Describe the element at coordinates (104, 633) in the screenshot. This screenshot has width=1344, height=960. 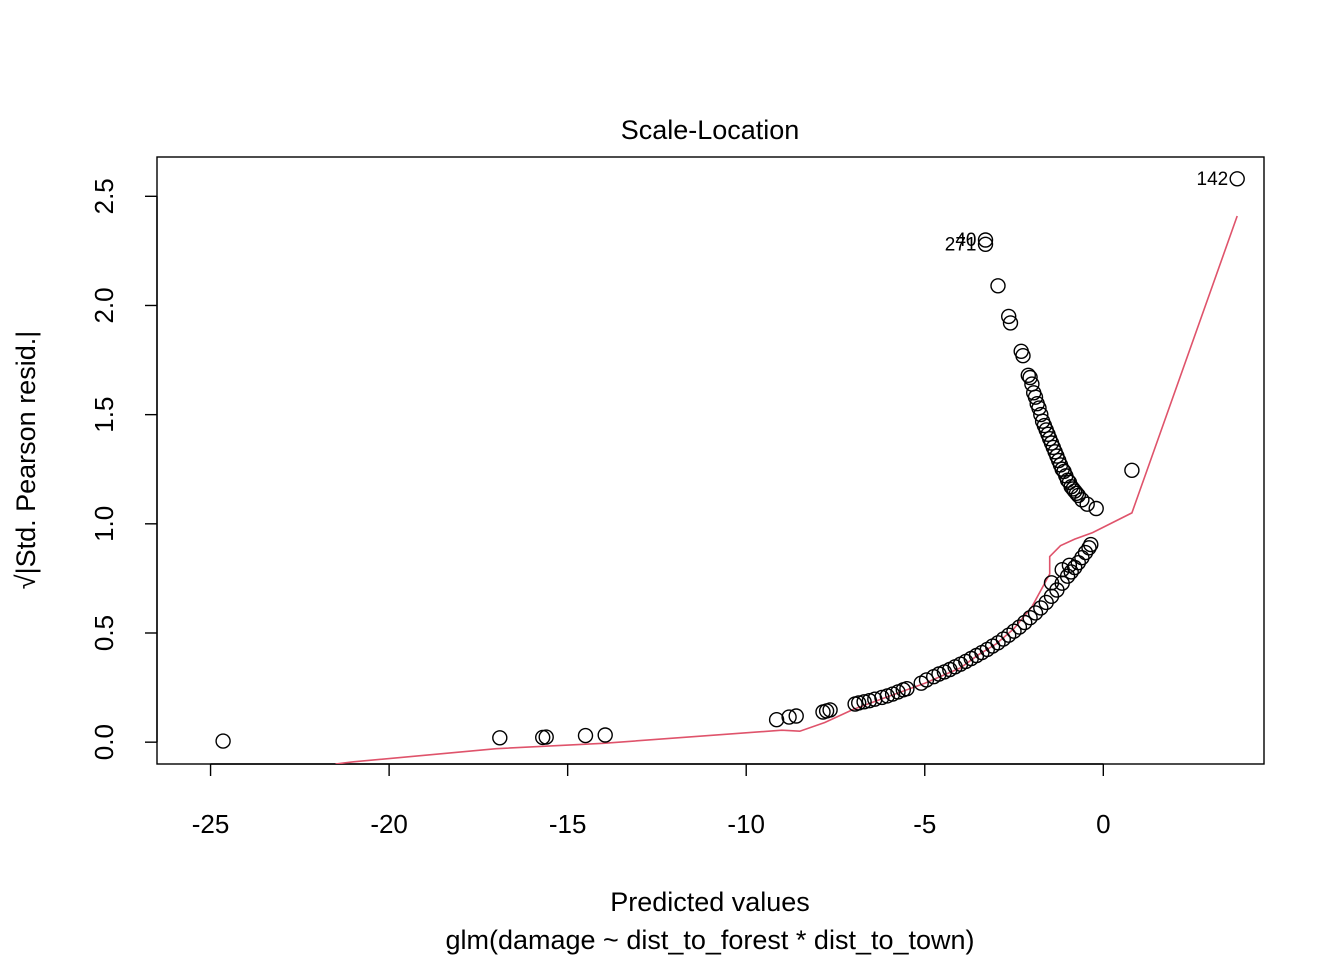
I see `y-tick-label: 0.5` at that location.